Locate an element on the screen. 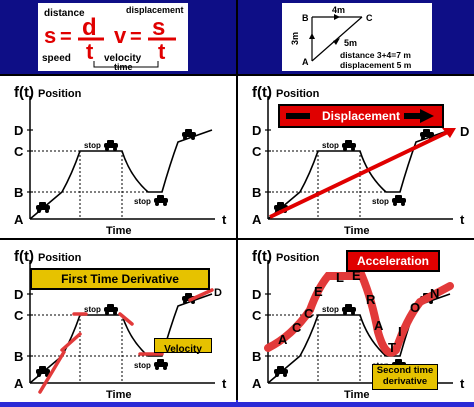  acceleration-letter-7: R is located at coordinates (371, 299).